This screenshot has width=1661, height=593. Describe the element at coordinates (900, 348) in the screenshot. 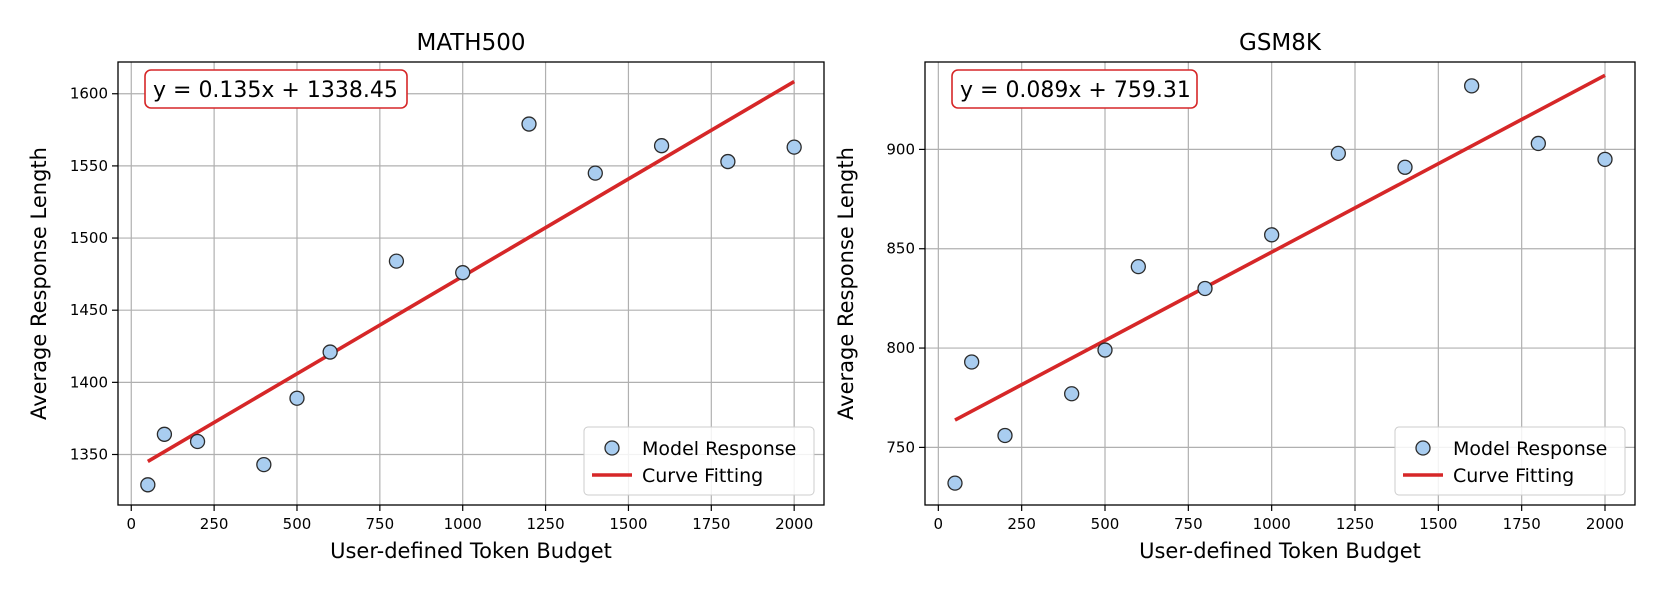

I see `y-tick-label: 800` at that location.